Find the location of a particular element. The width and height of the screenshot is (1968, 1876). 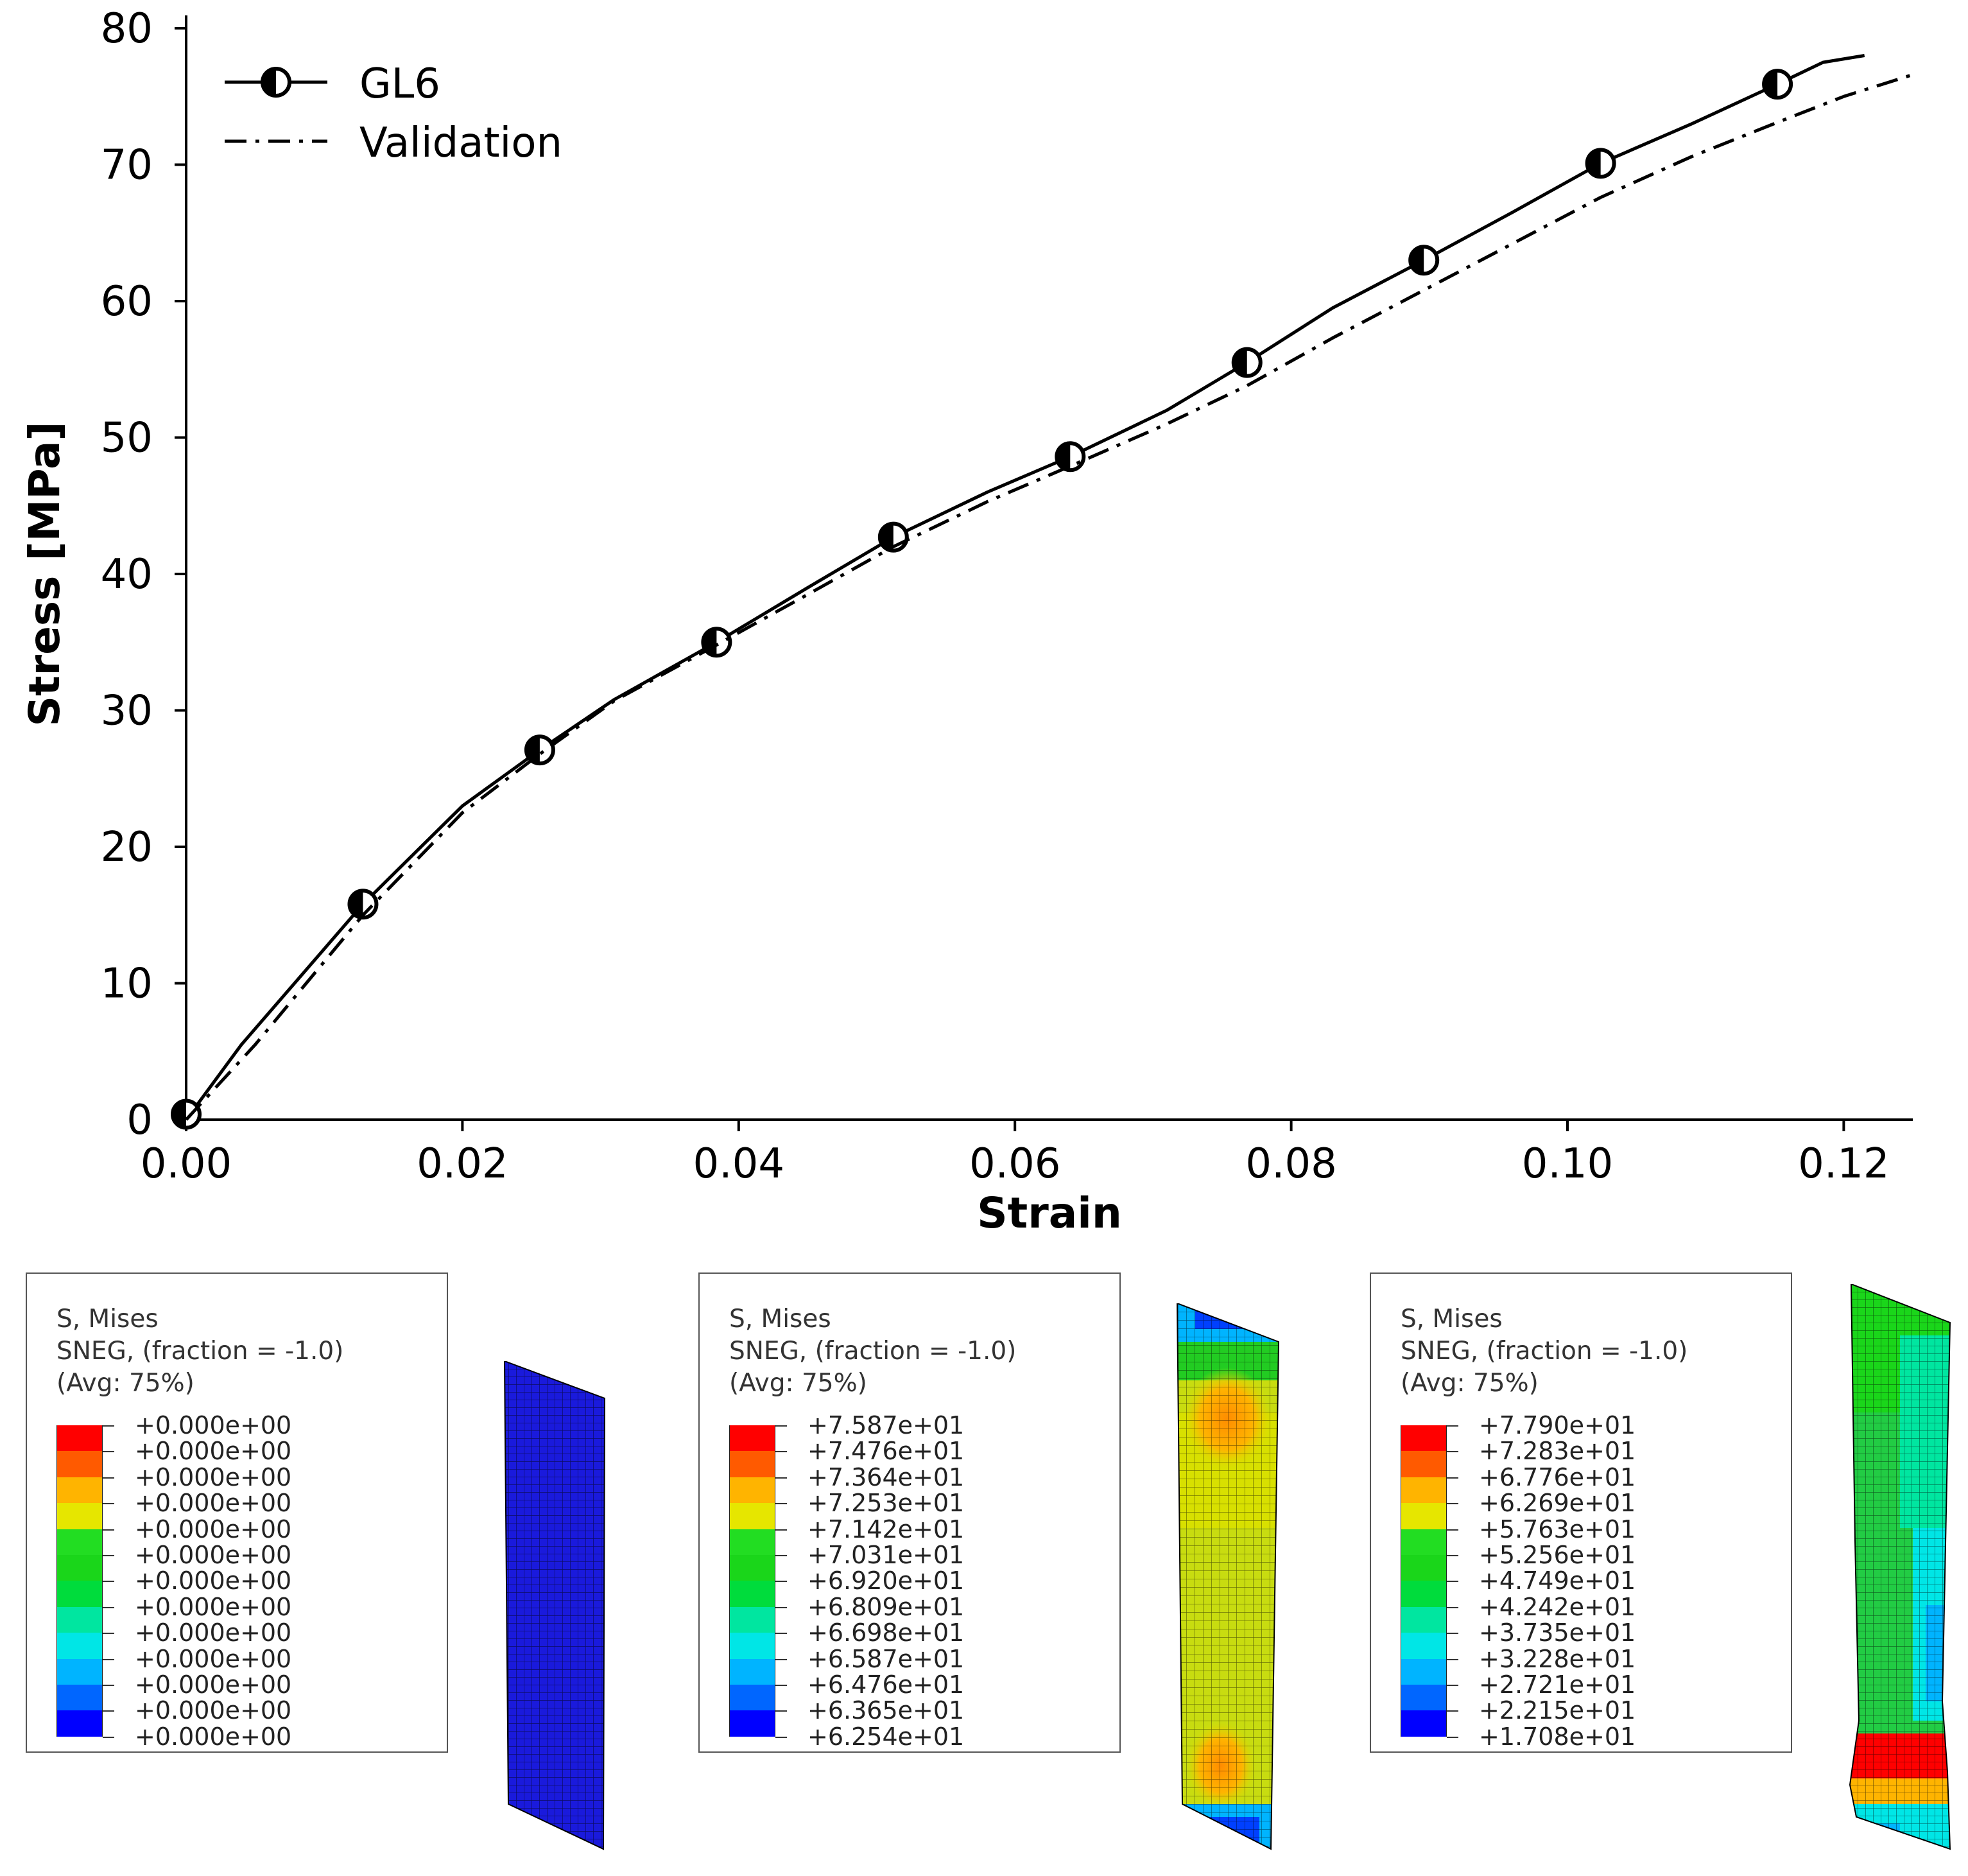

scale-value: +7.364e+01 is located at coordinates (886, 1477).